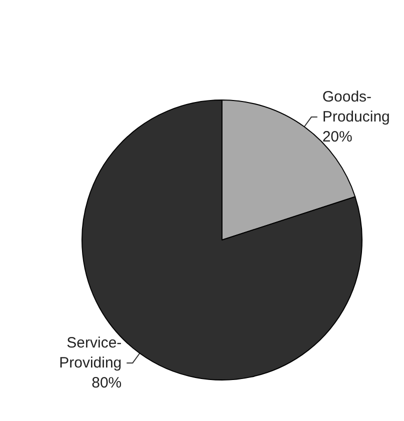 The height and width of the screenshot is (421, 404). I want to click on data-label: 80%, so click(107, 383).